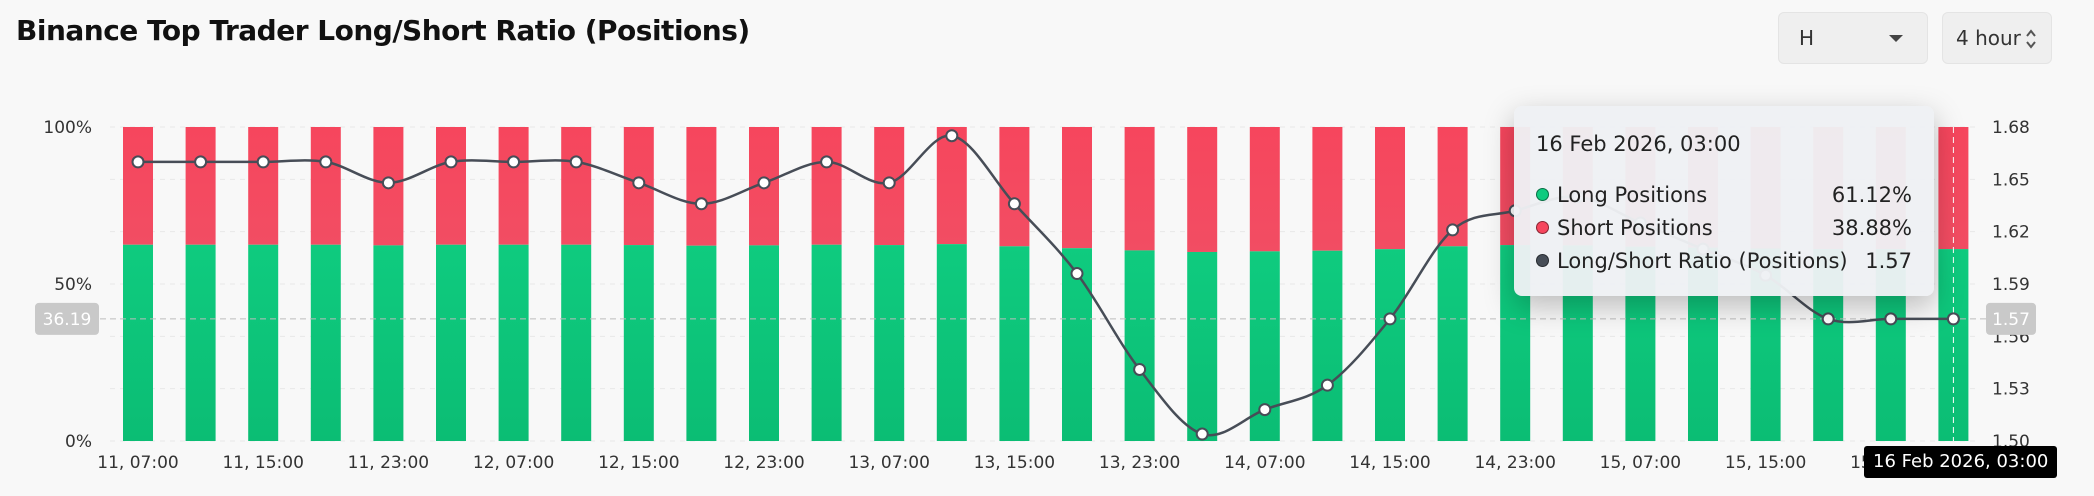 This screenshot has width=2094, height=496. Describe the element at coordinates (763, 463) in the screenshot. I see `x-tick-label: 12, 23:00` at that location.